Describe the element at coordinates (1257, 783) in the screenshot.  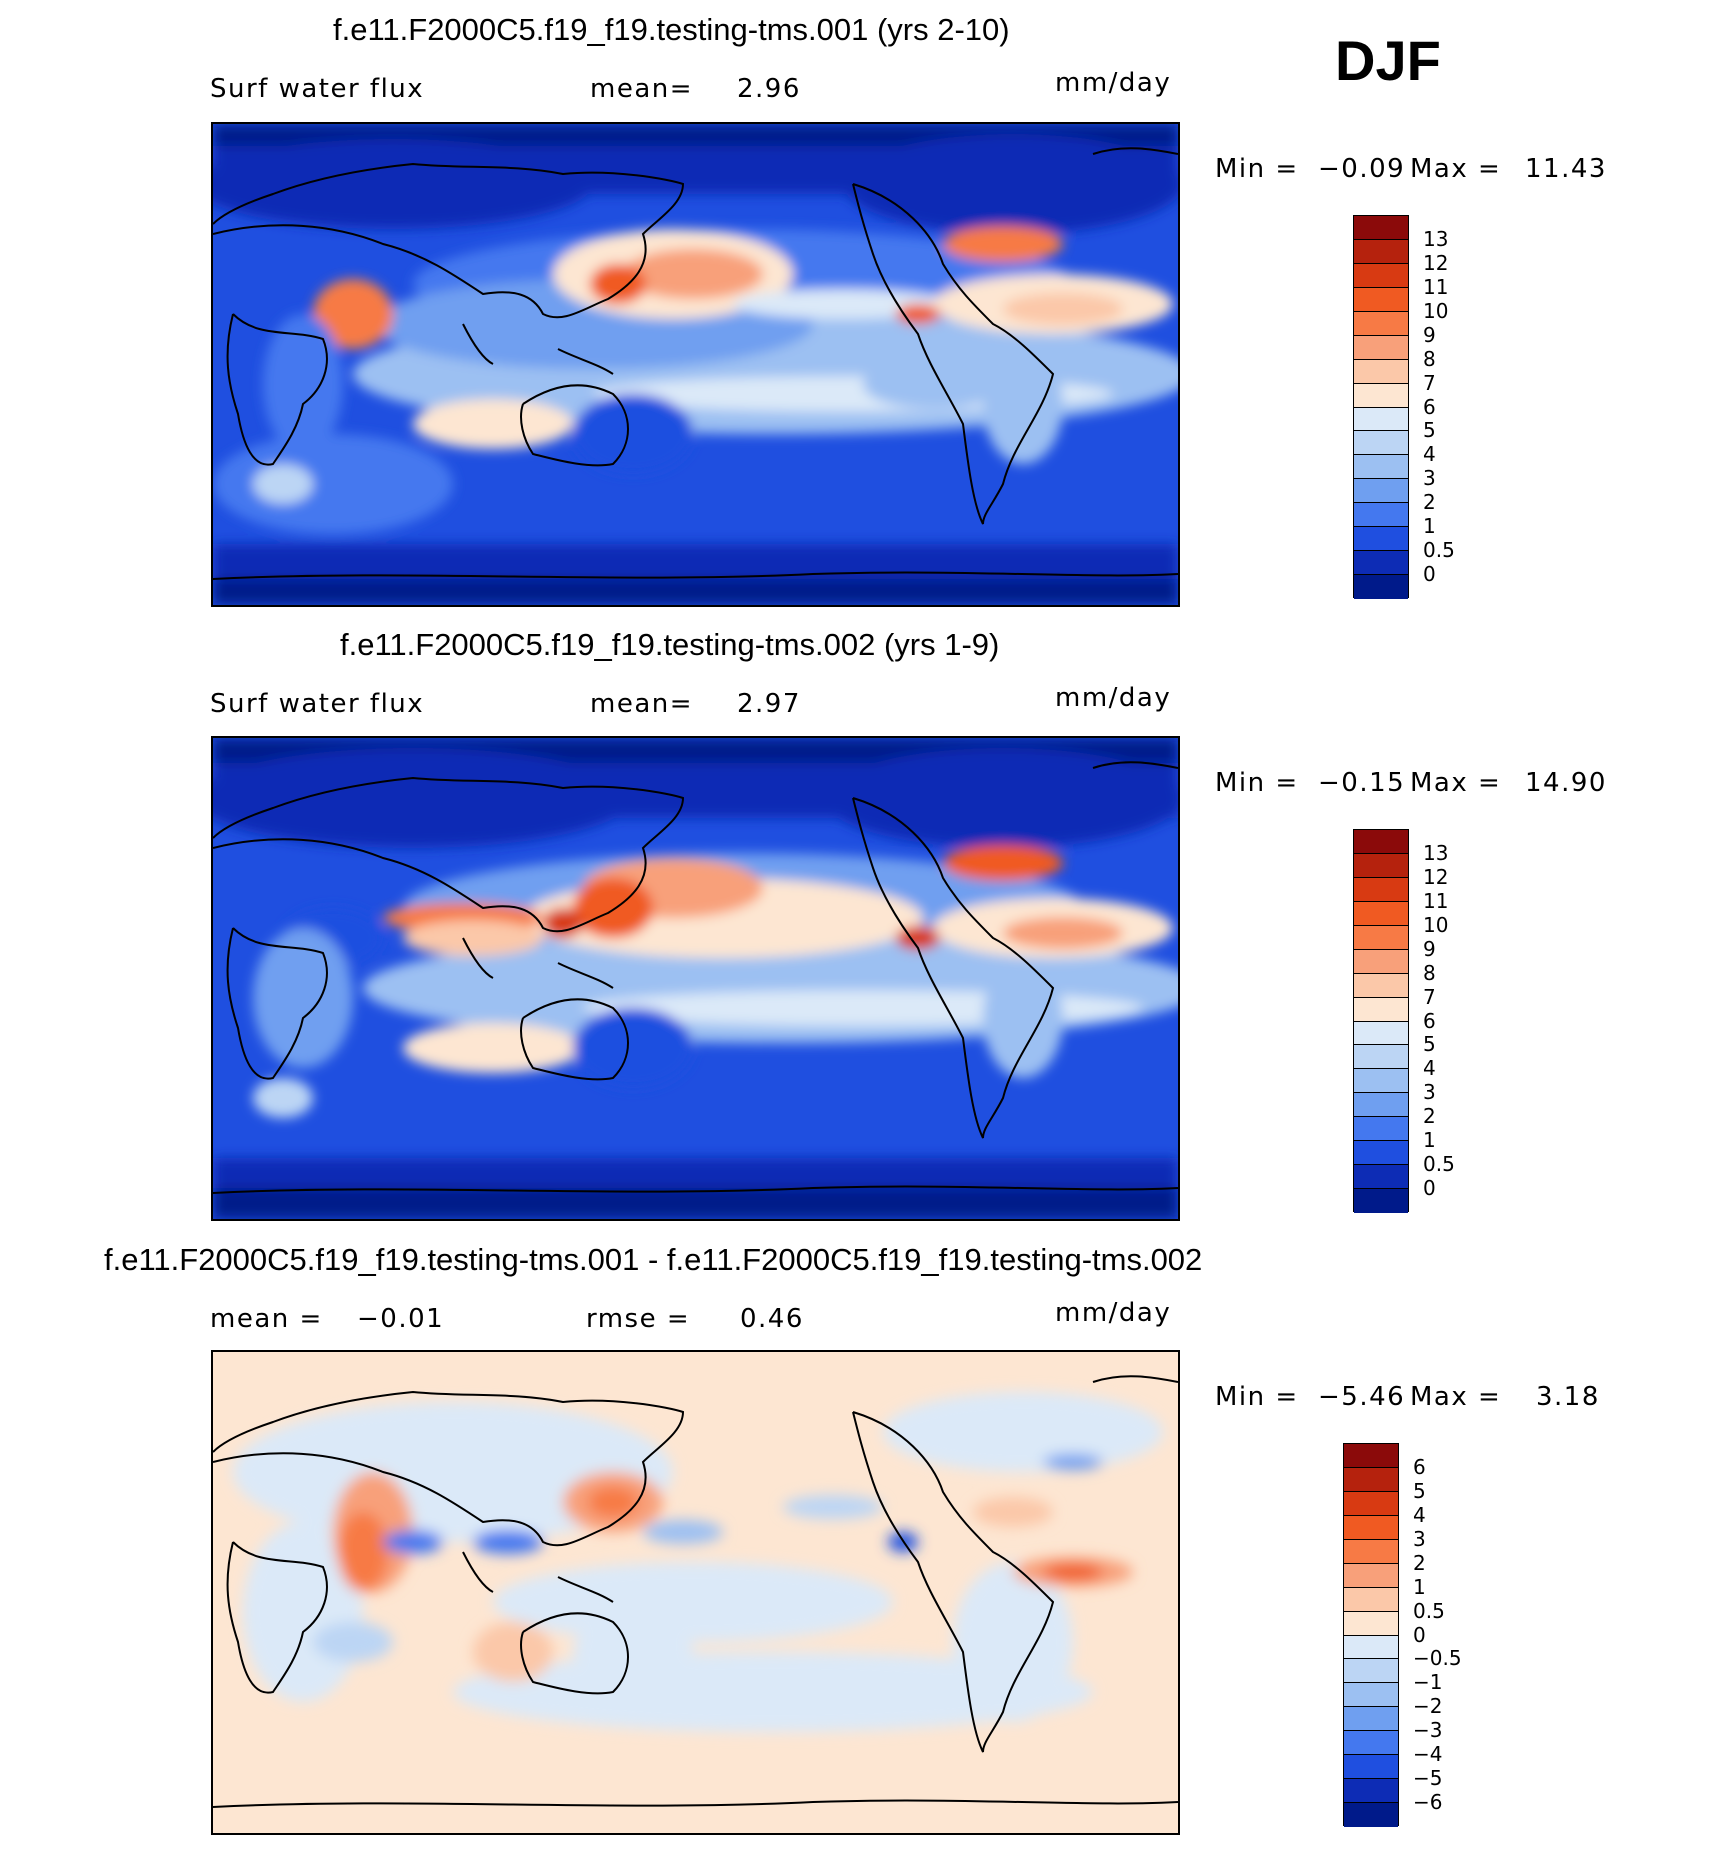
I see `panel-2-min-label: Min =` at that location.